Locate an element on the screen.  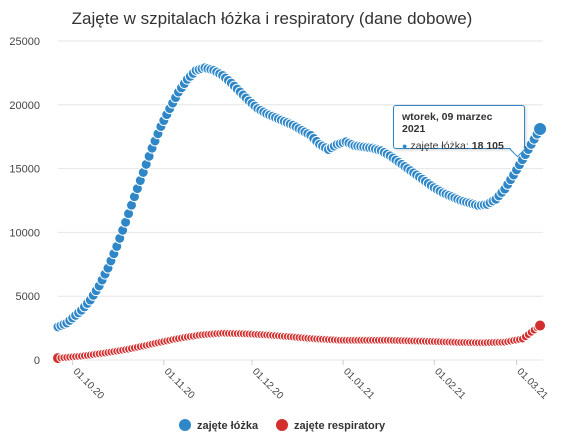
y-tick-label: 20000 is located at coordinates (24, 106).